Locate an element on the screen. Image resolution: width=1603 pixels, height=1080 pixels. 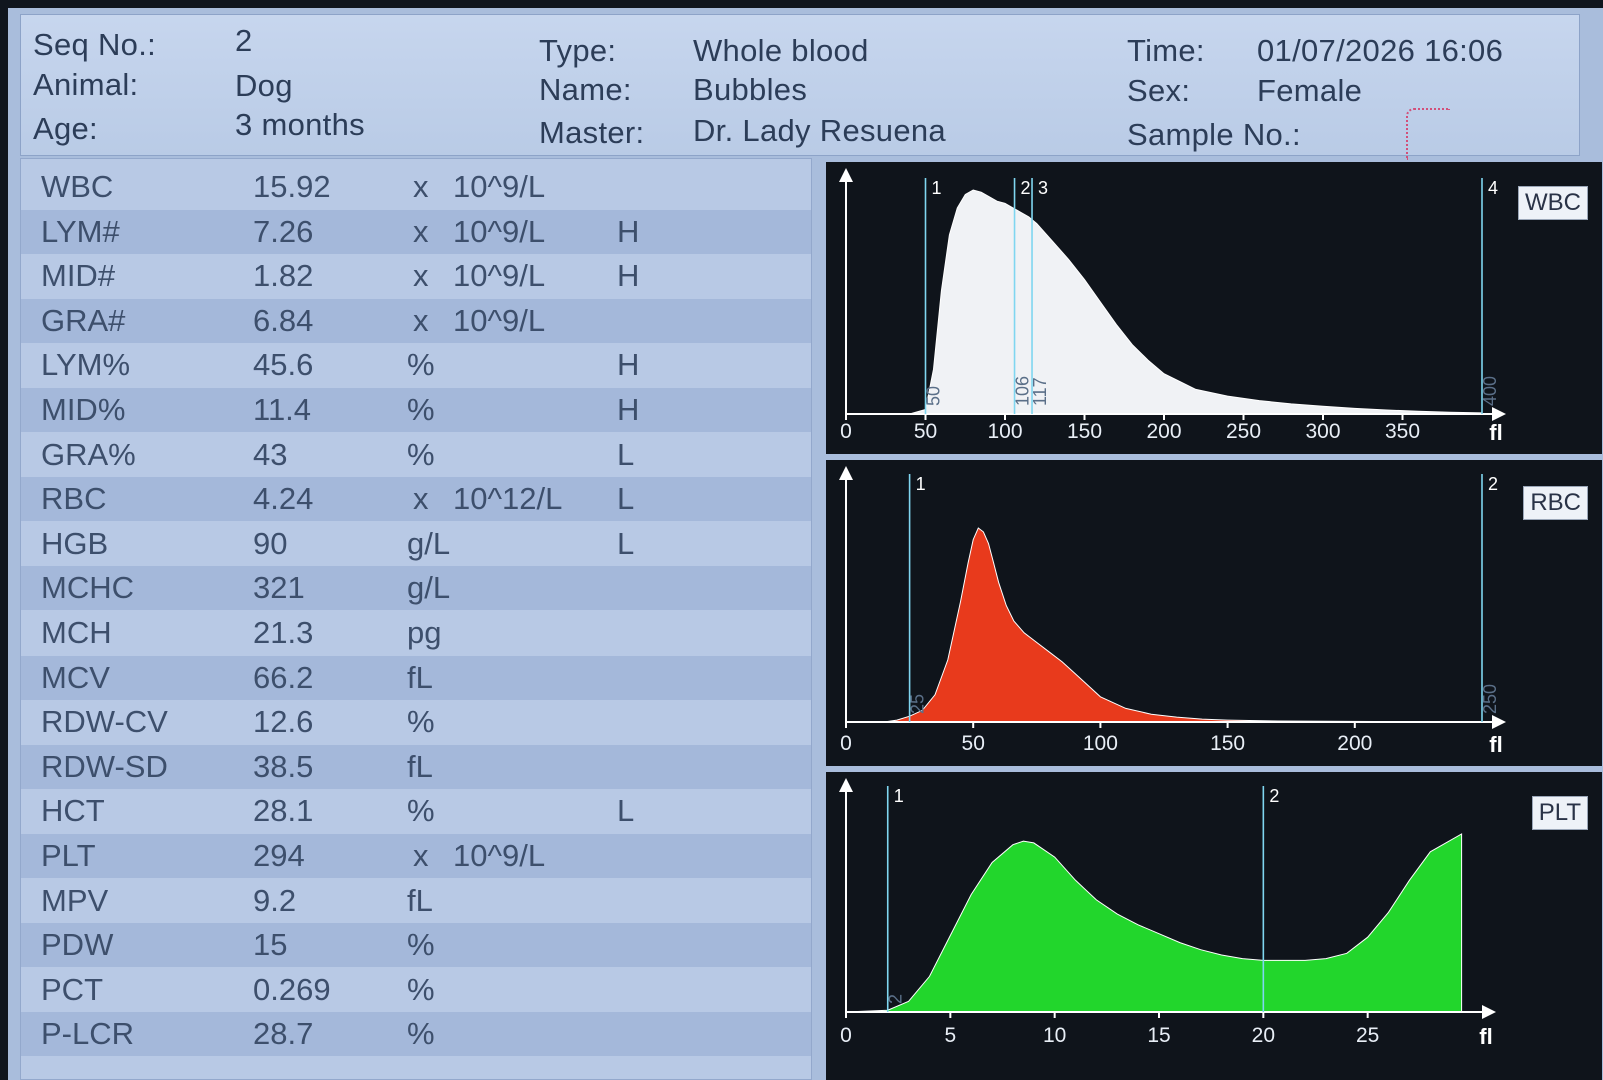
result-row-mchc: MCHC 321 g/L is located at coordinates (416, 588).